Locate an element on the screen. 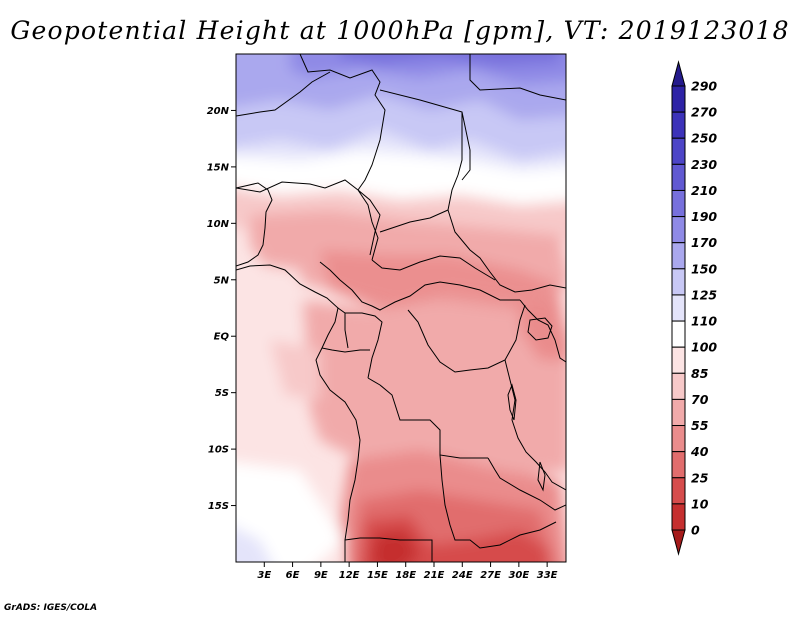 The image size is (800, 618). colorbar-level-label: 270 is located at coordinates (704, 112).